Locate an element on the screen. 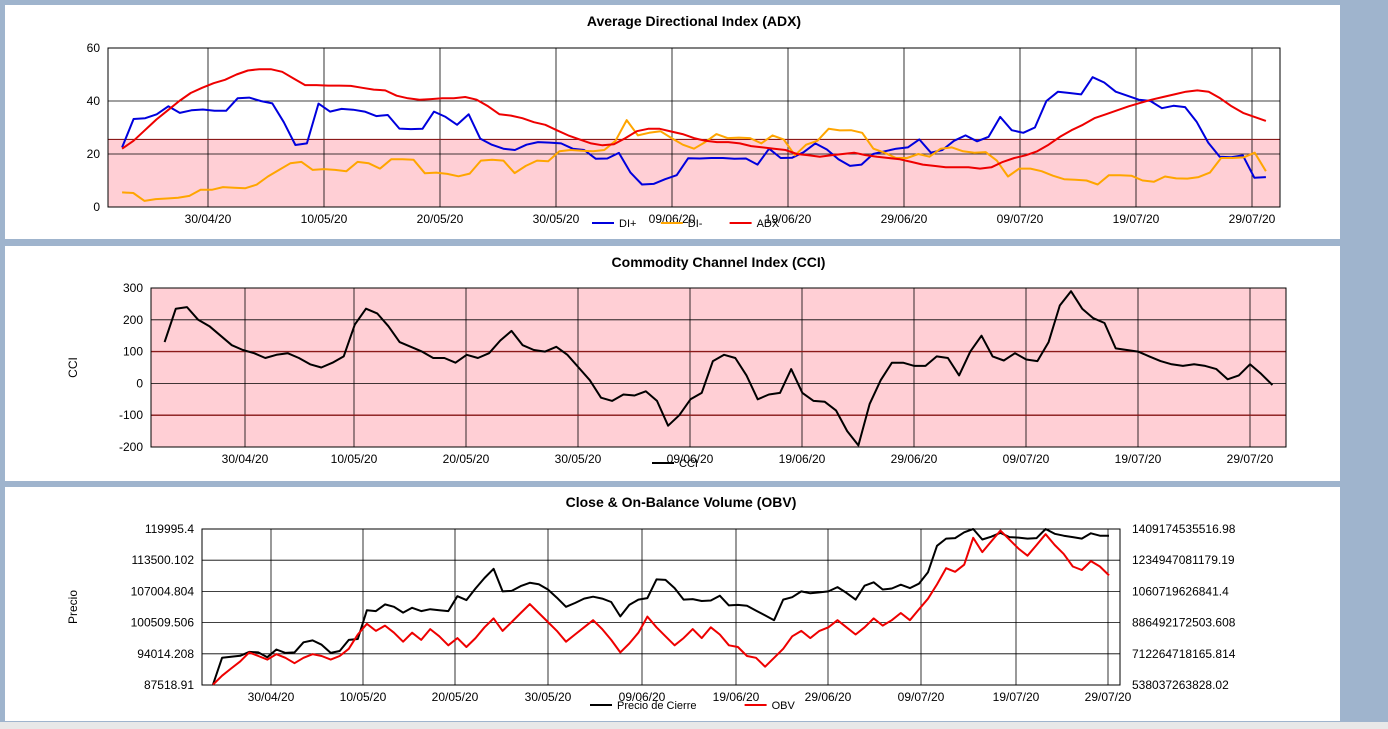 Image resolution: width=1388 pixels, height=729 pixels. y-tick-label: 200 is located at coordinates (133, 320).